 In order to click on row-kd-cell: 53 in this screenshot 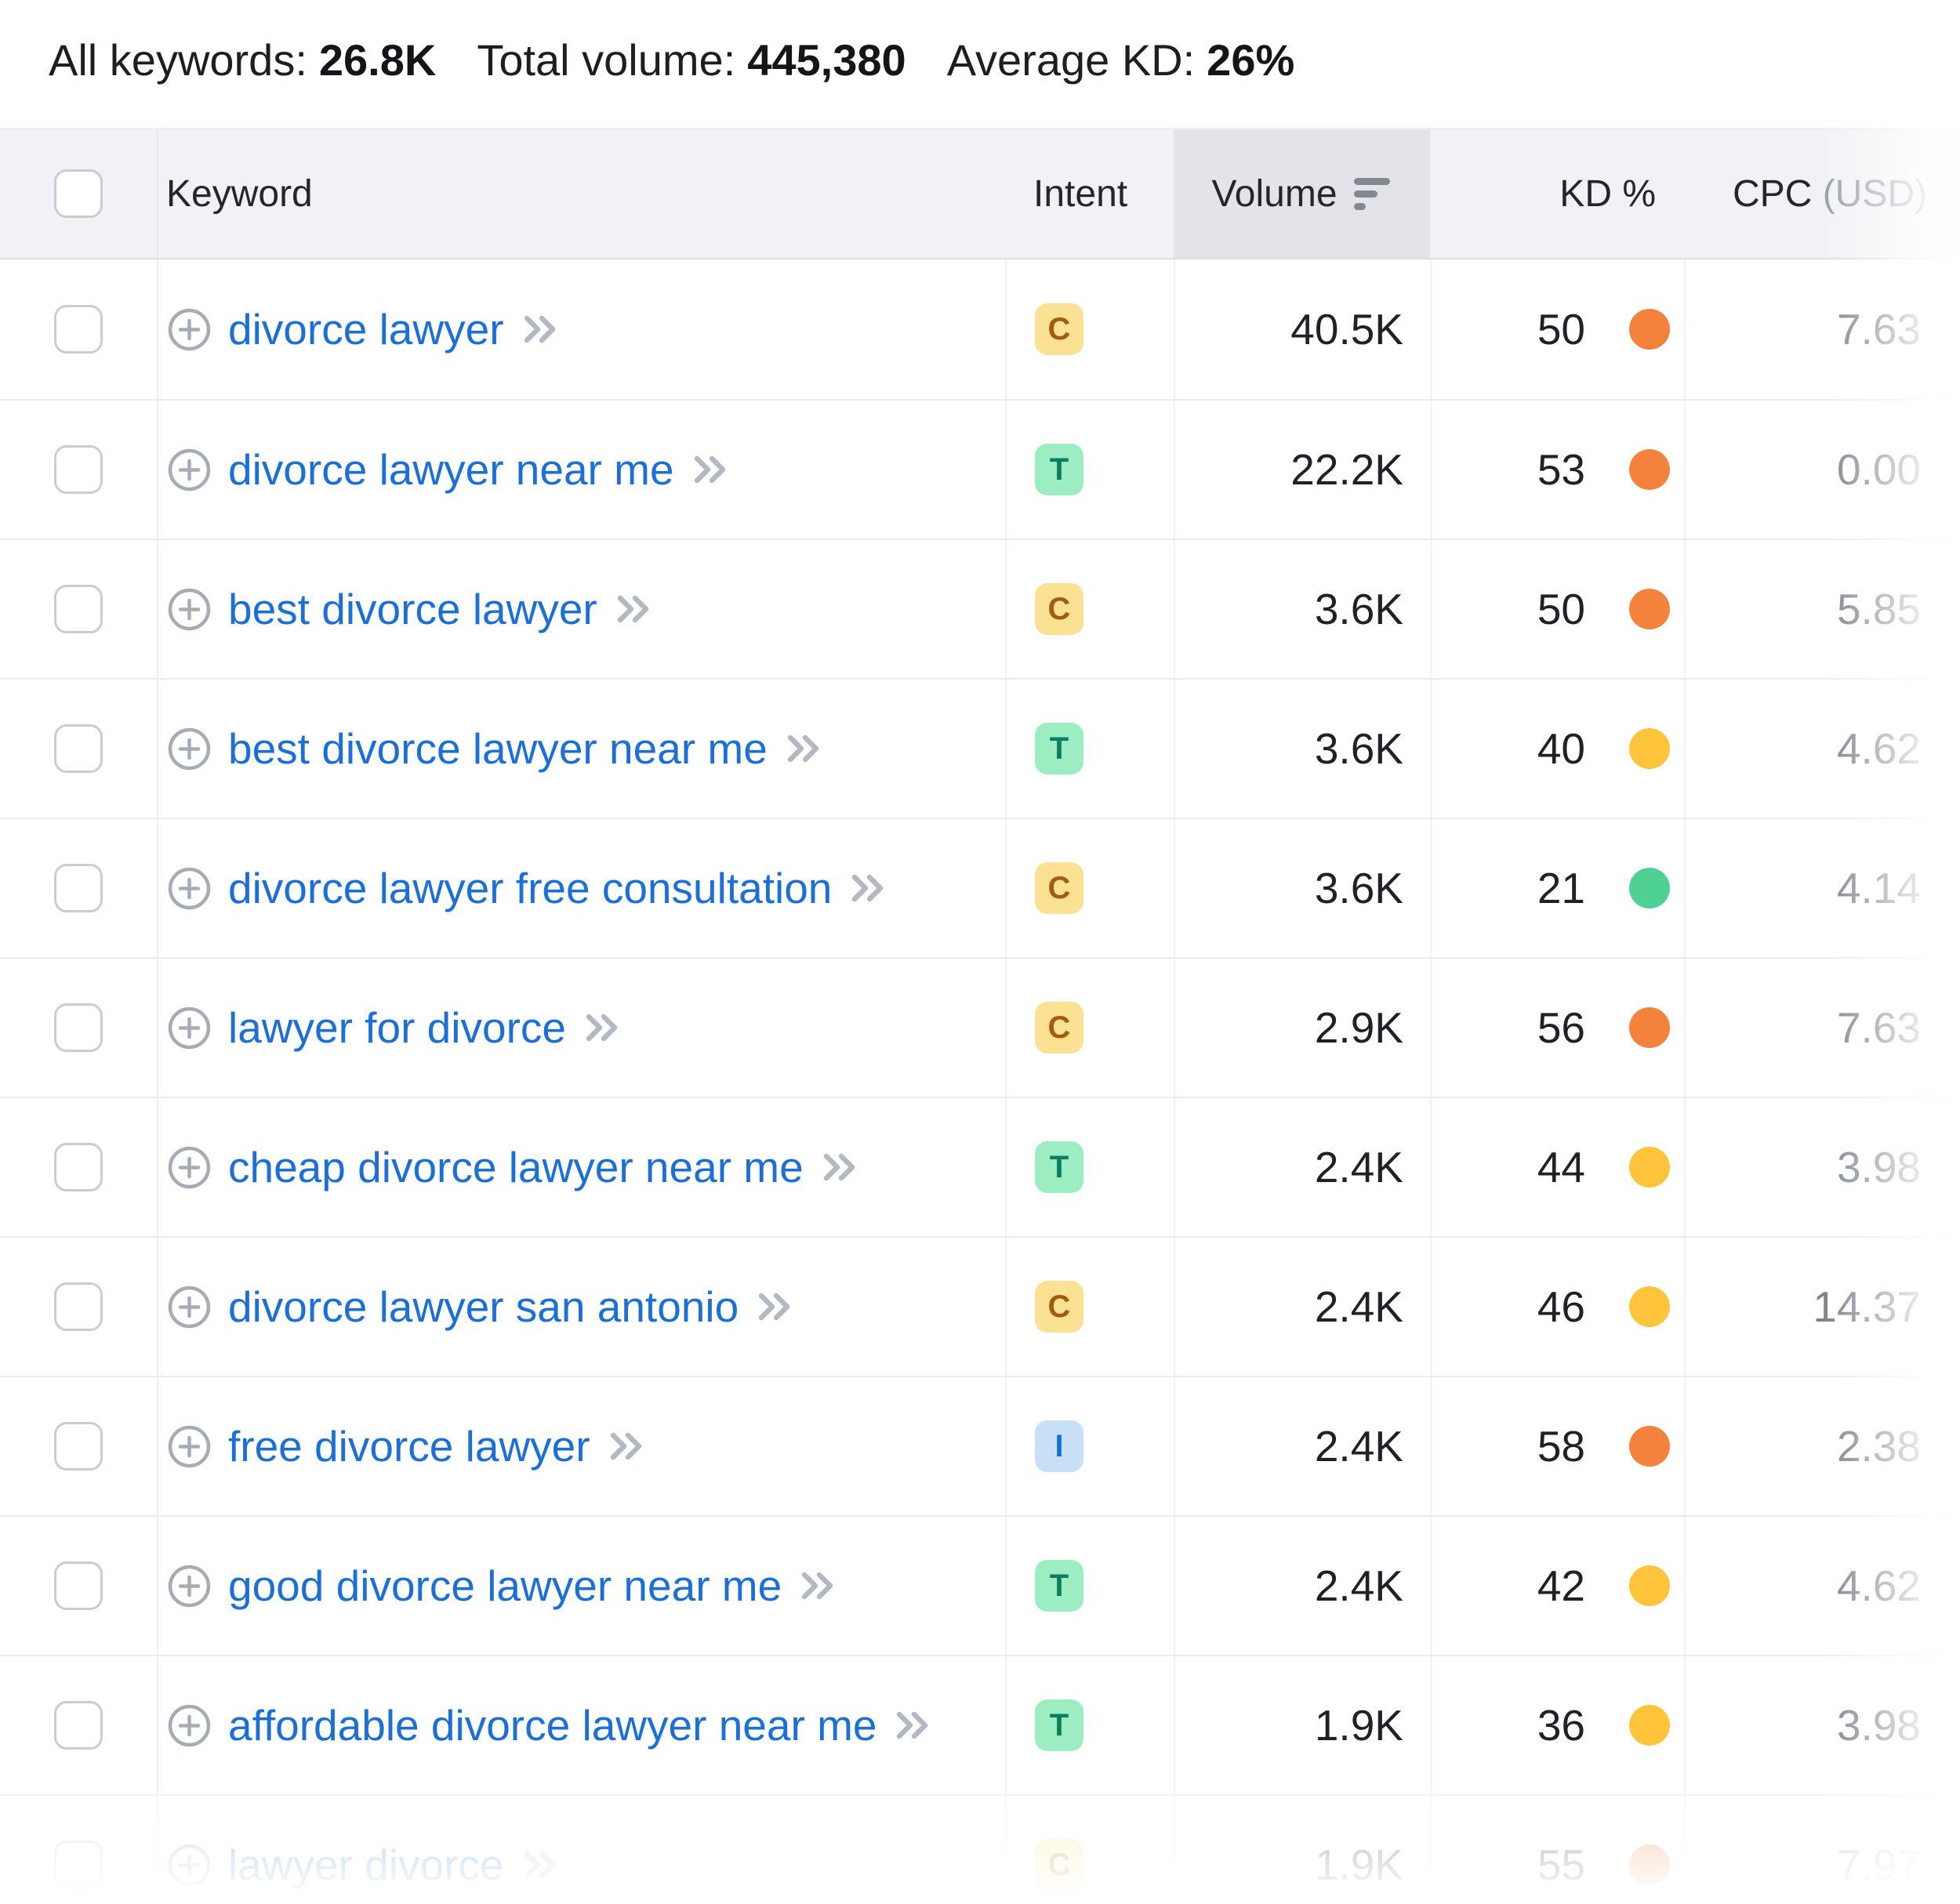, I will do `click(1557, 470)`.